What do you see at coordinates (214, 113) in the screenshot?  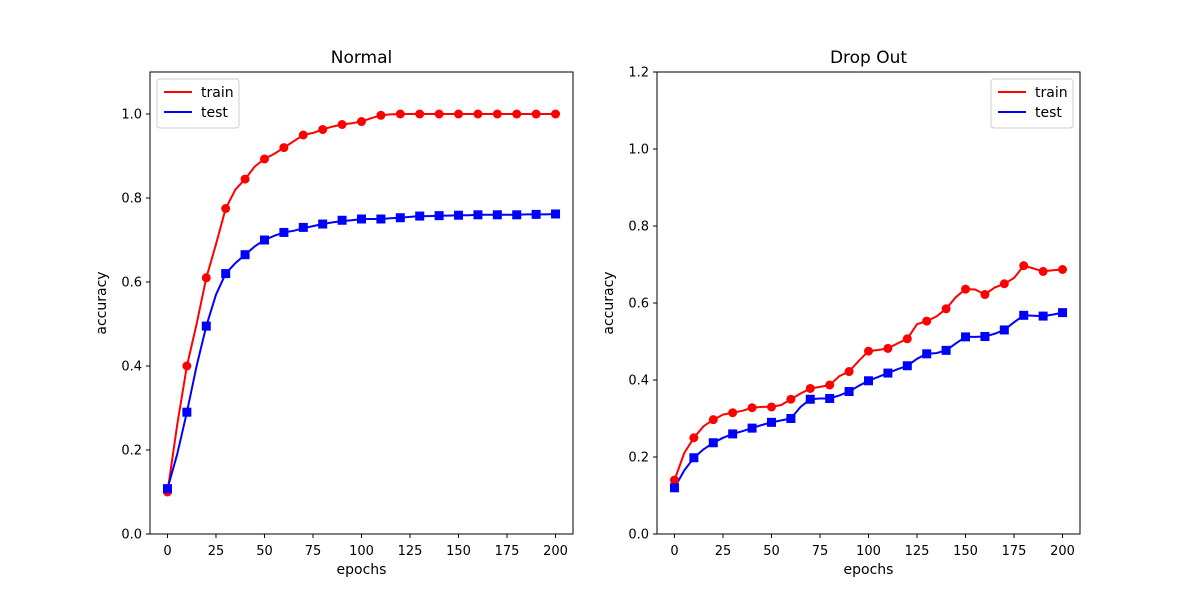 I see `legend-label-test: test` at bounding box center [214, 113].